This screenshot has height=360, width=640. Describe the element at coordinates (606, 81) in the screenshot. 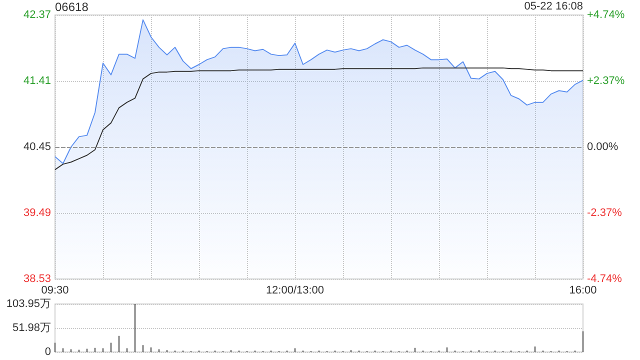

I see `y2-tick-label: +2.37%` at that location.